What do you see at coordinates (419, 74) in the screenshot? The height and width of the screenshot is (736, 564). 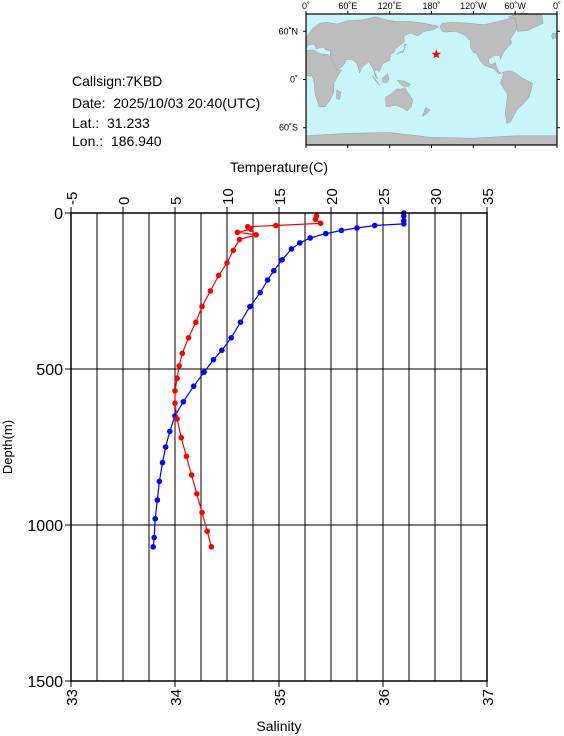 I see `location-map: 0˚ 60˚E 120˚E 180˚ 120˚W 60˚W 0˚ 60˚N 0˚ 60˚S` at bounding box center [419, 74].